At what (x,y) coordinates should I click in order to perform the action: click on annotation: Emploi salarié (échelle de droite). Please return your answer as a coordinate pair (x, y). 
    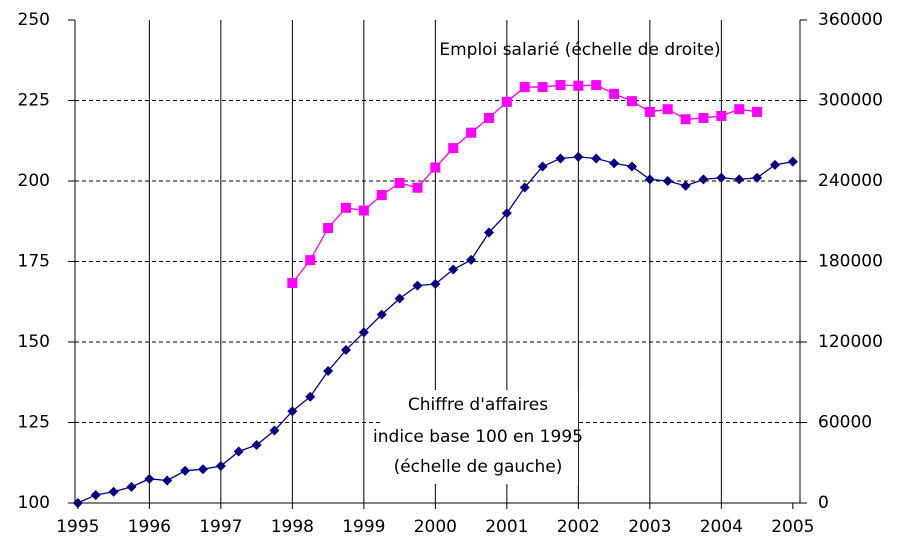
    Looking at the image, I should click on (579, 50).